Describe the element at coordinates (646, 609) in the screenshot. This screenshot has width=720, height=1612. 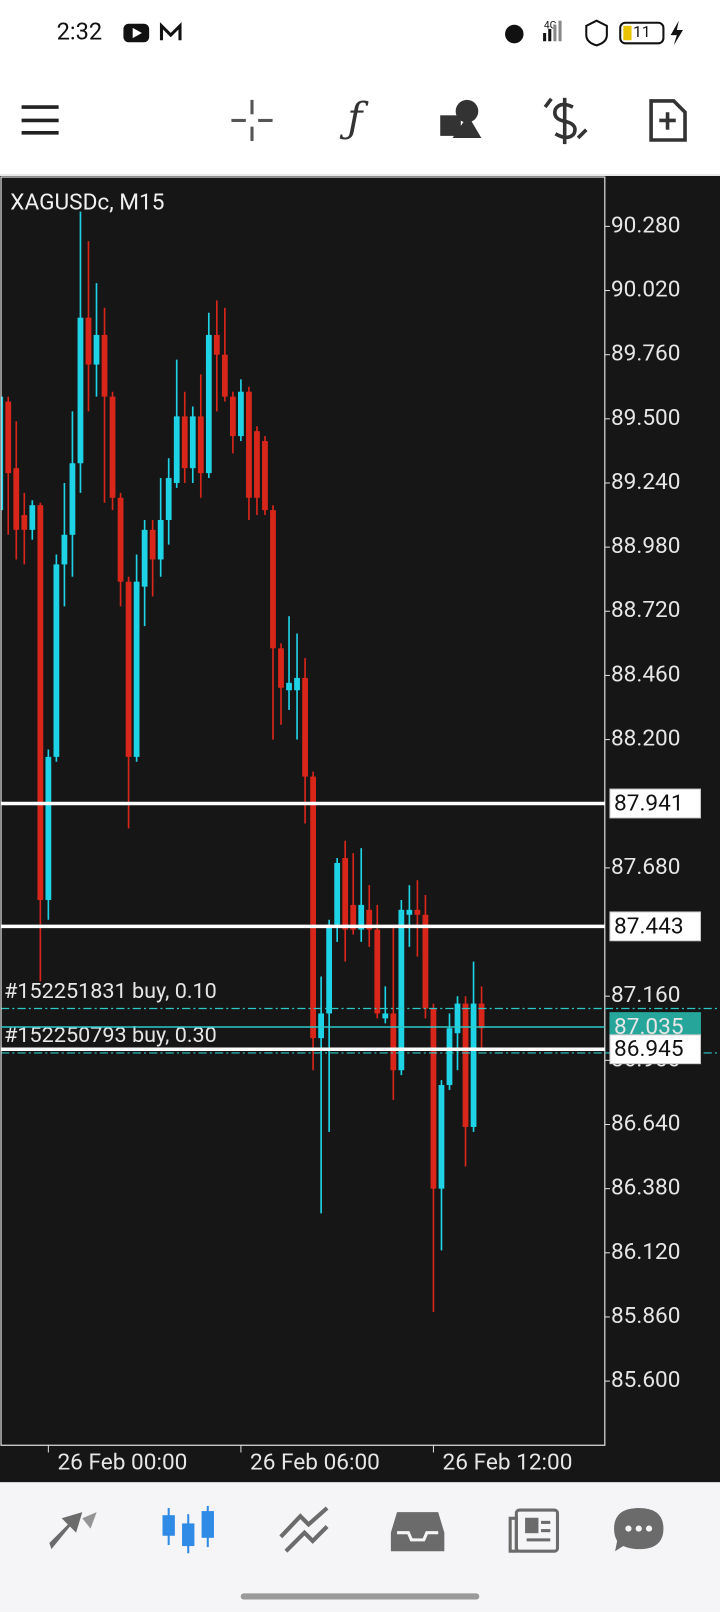
I see `y-tick-label: 88.720` at that location.